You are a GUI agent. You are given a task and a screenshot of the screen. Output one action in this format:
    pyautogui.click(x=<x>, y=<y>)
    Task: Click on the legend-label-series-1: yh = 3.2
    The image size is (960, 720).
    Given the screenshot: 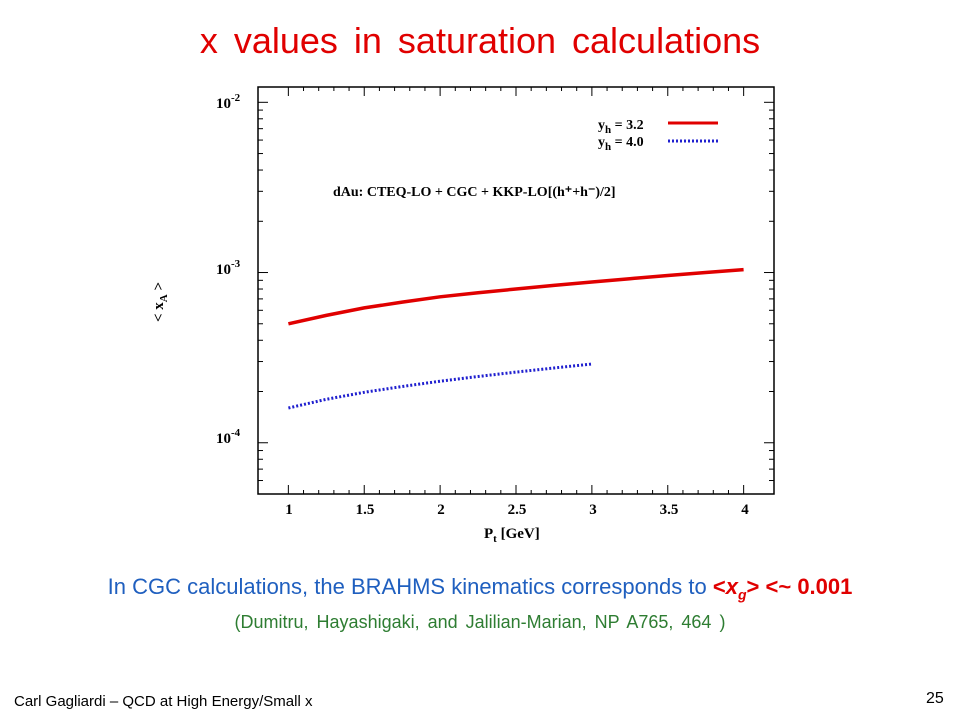 What is the action you would take?
    pyautogui.click(x=621, y=127)
    